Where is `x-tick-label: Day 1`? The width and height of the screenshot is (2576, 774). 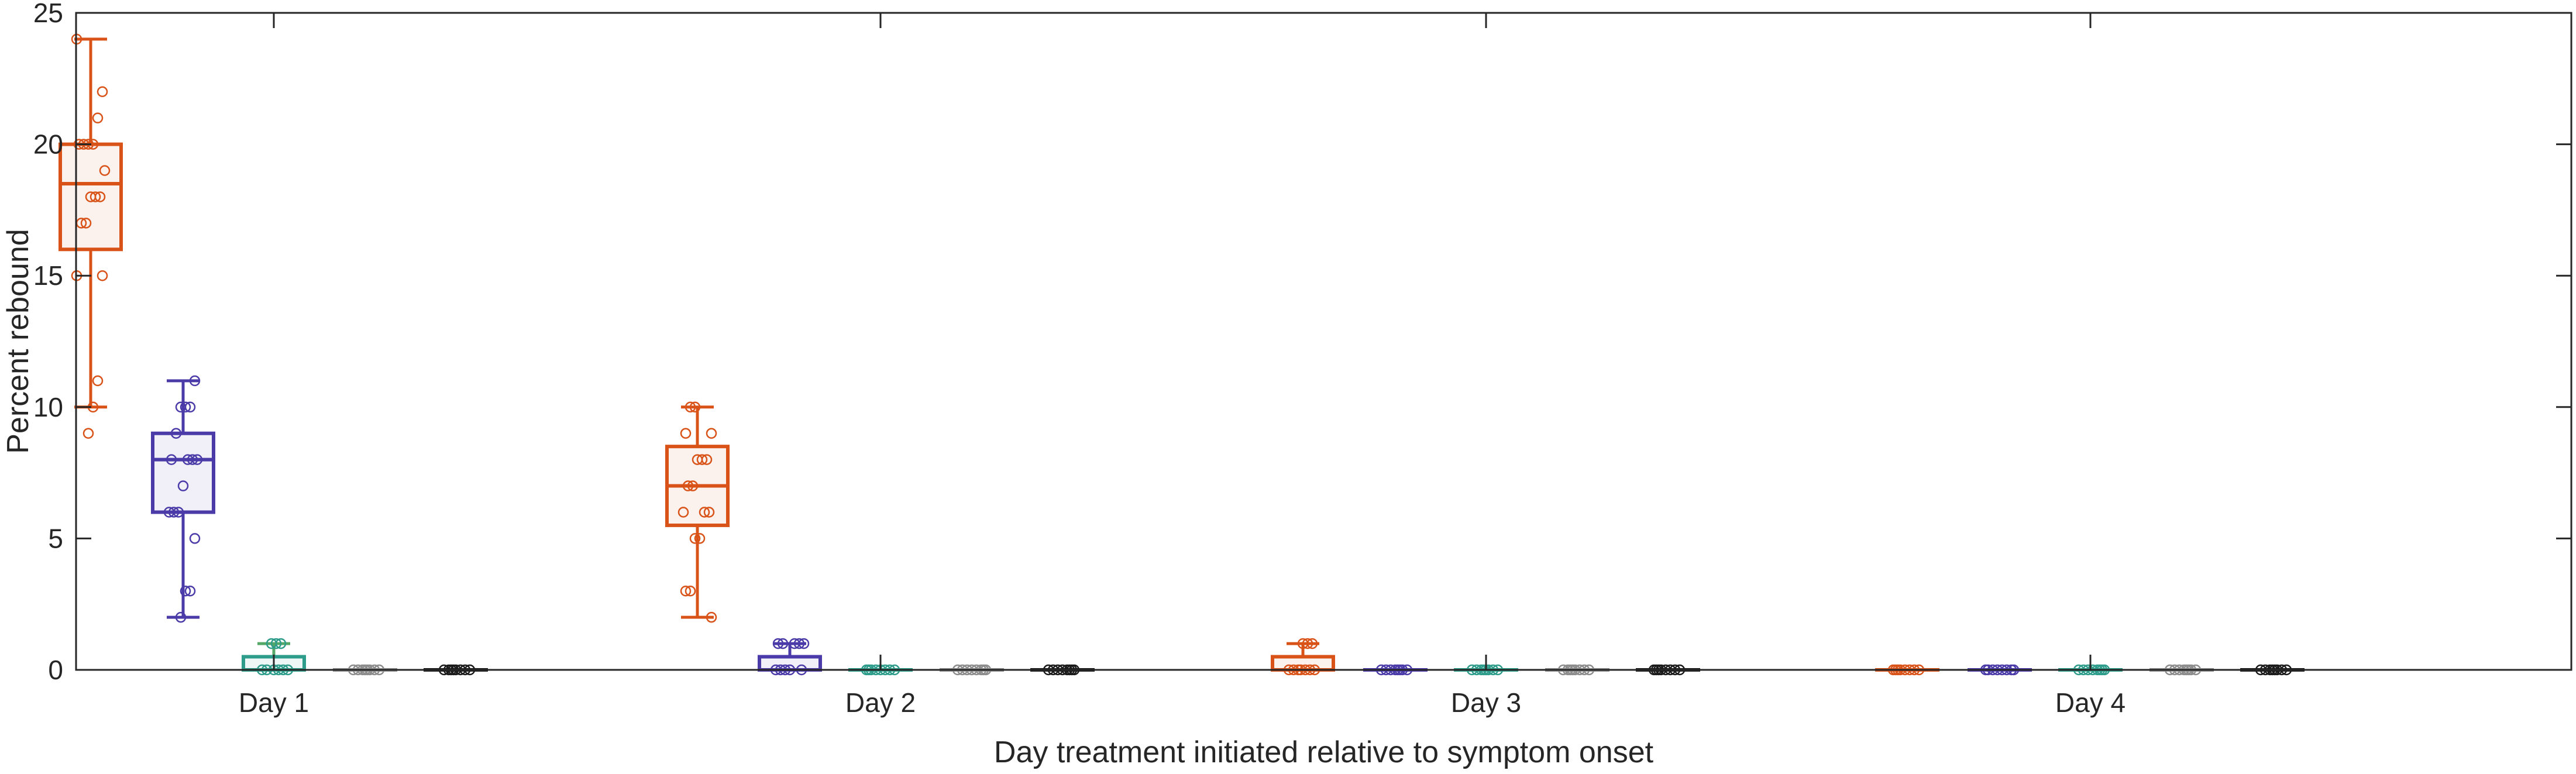 x-tick-label: Day 1 is located at coordinates (274, 702).